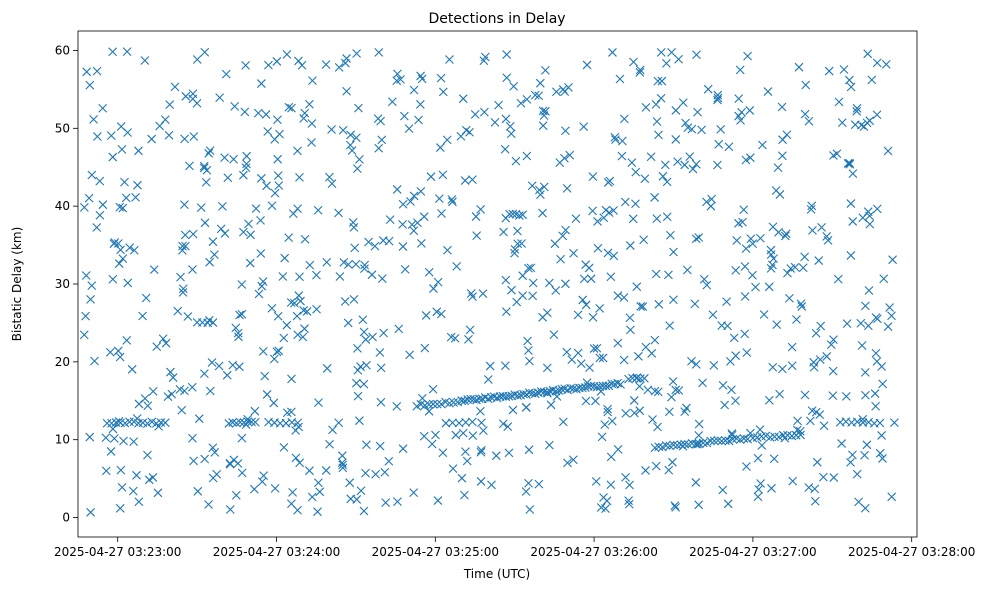 This screenshot has height=590, width=989. Describe the element at coordinates (66, 518) in the screenshot. I see `y-tick-label: 0` at that location.